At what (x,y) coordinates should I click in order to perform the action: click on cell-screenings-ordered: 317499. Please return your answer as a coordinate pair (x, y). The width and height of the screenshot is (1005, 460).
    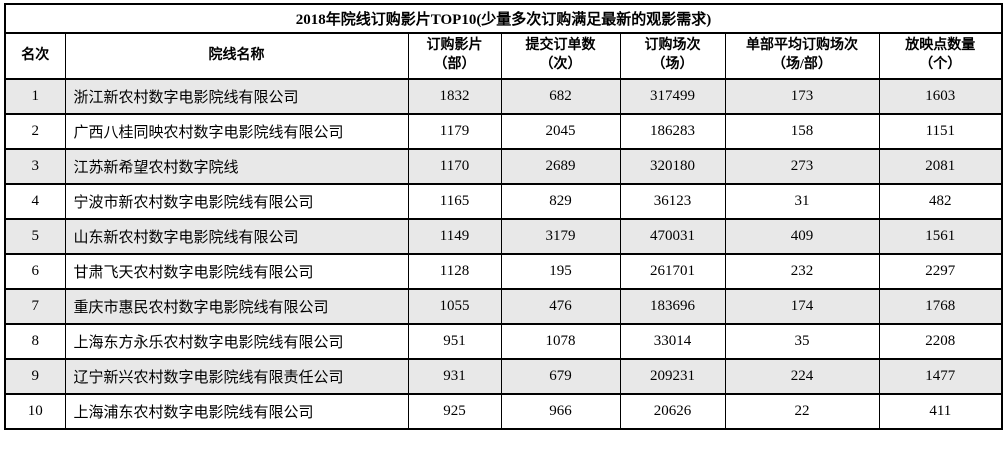
    Looking at the image, I should click on (672, 96).